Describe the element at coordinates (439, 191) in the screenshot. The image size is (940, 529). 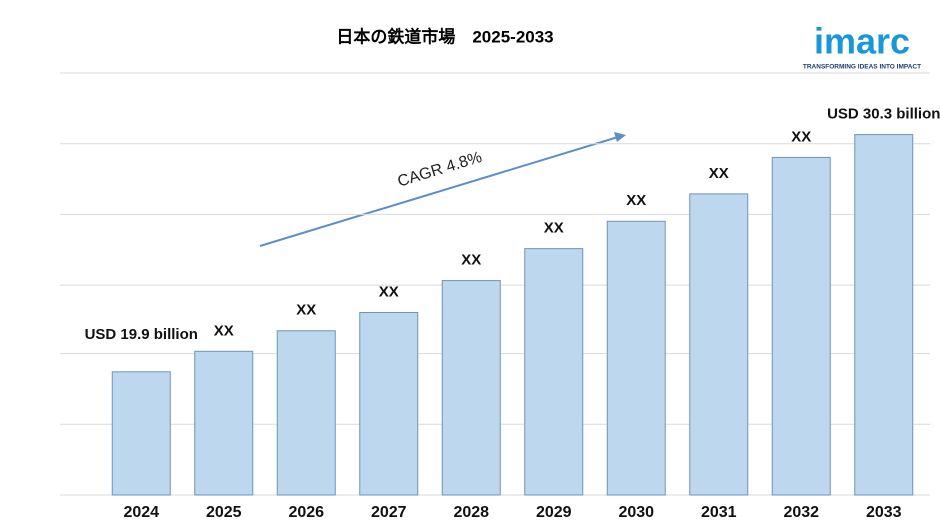
I see `cagr-arrow` at that location.